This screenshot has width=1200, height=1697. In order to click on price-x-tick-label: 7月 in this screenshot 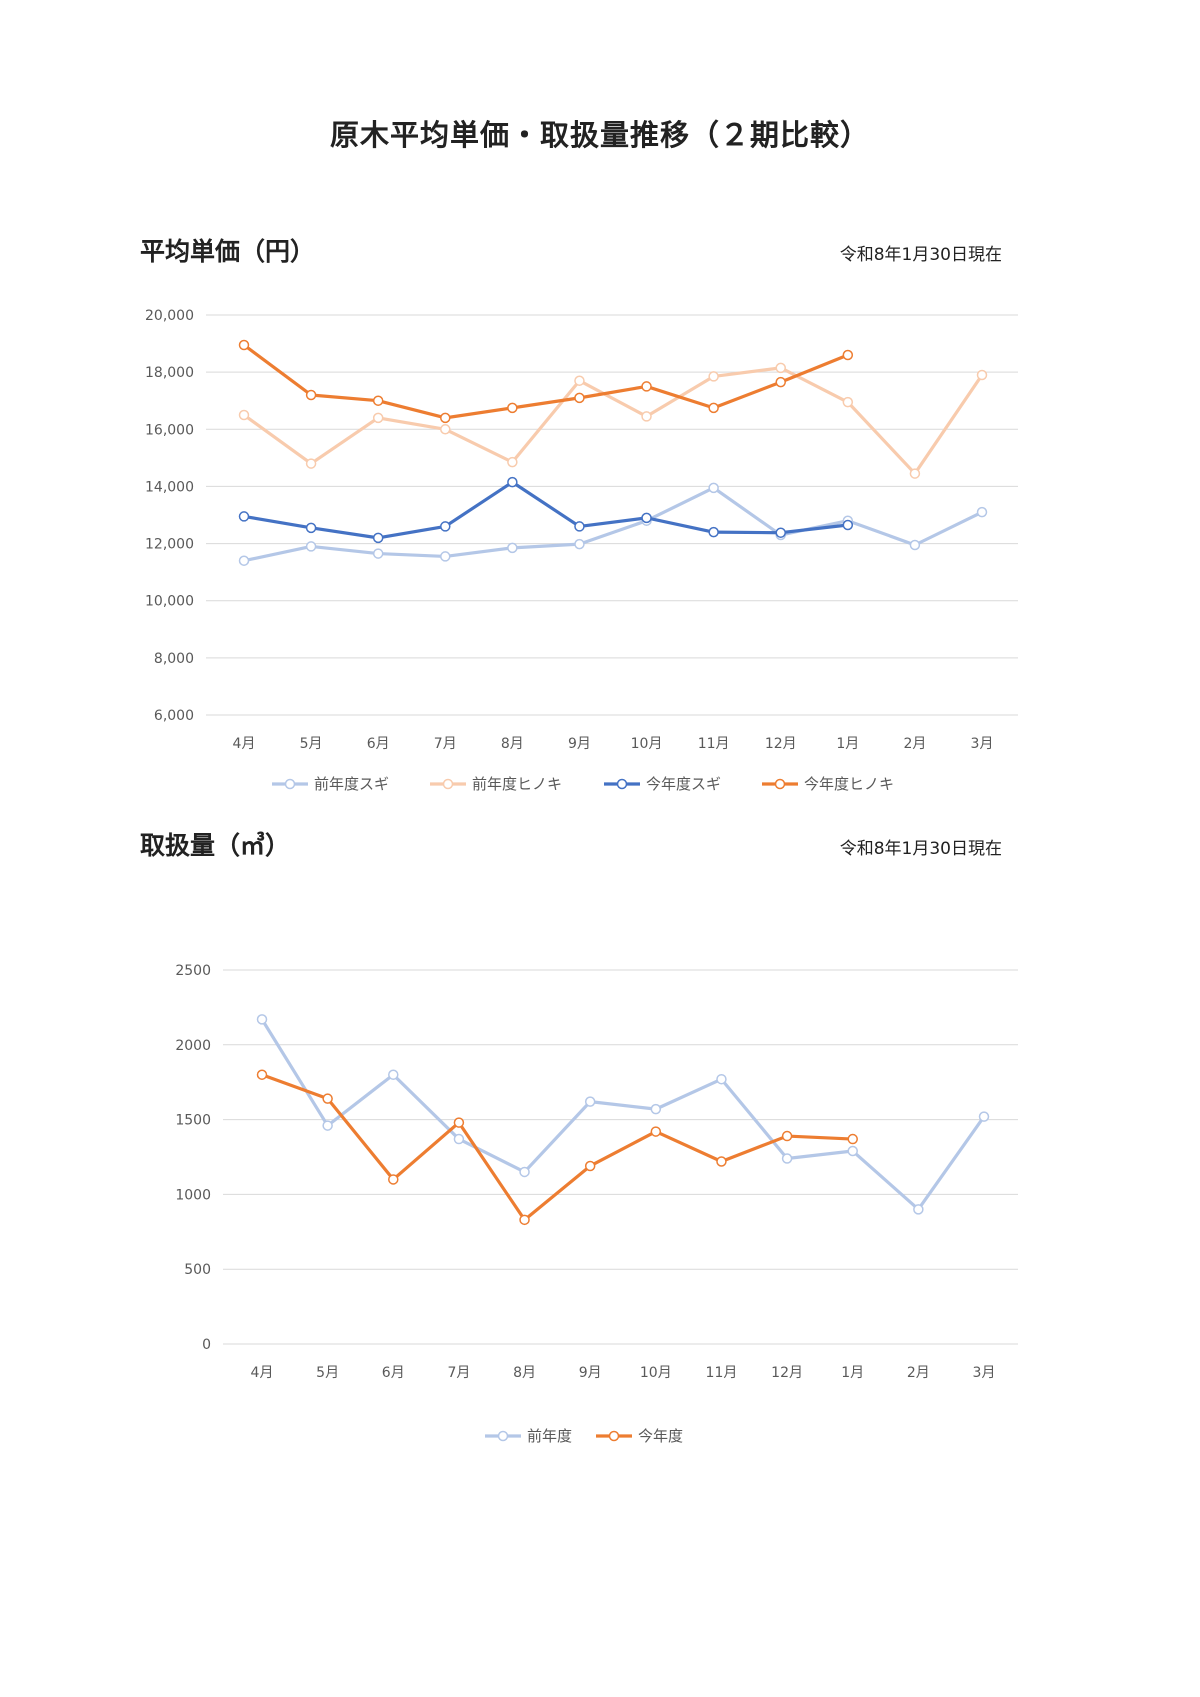, I will do `click(445, 744)`.